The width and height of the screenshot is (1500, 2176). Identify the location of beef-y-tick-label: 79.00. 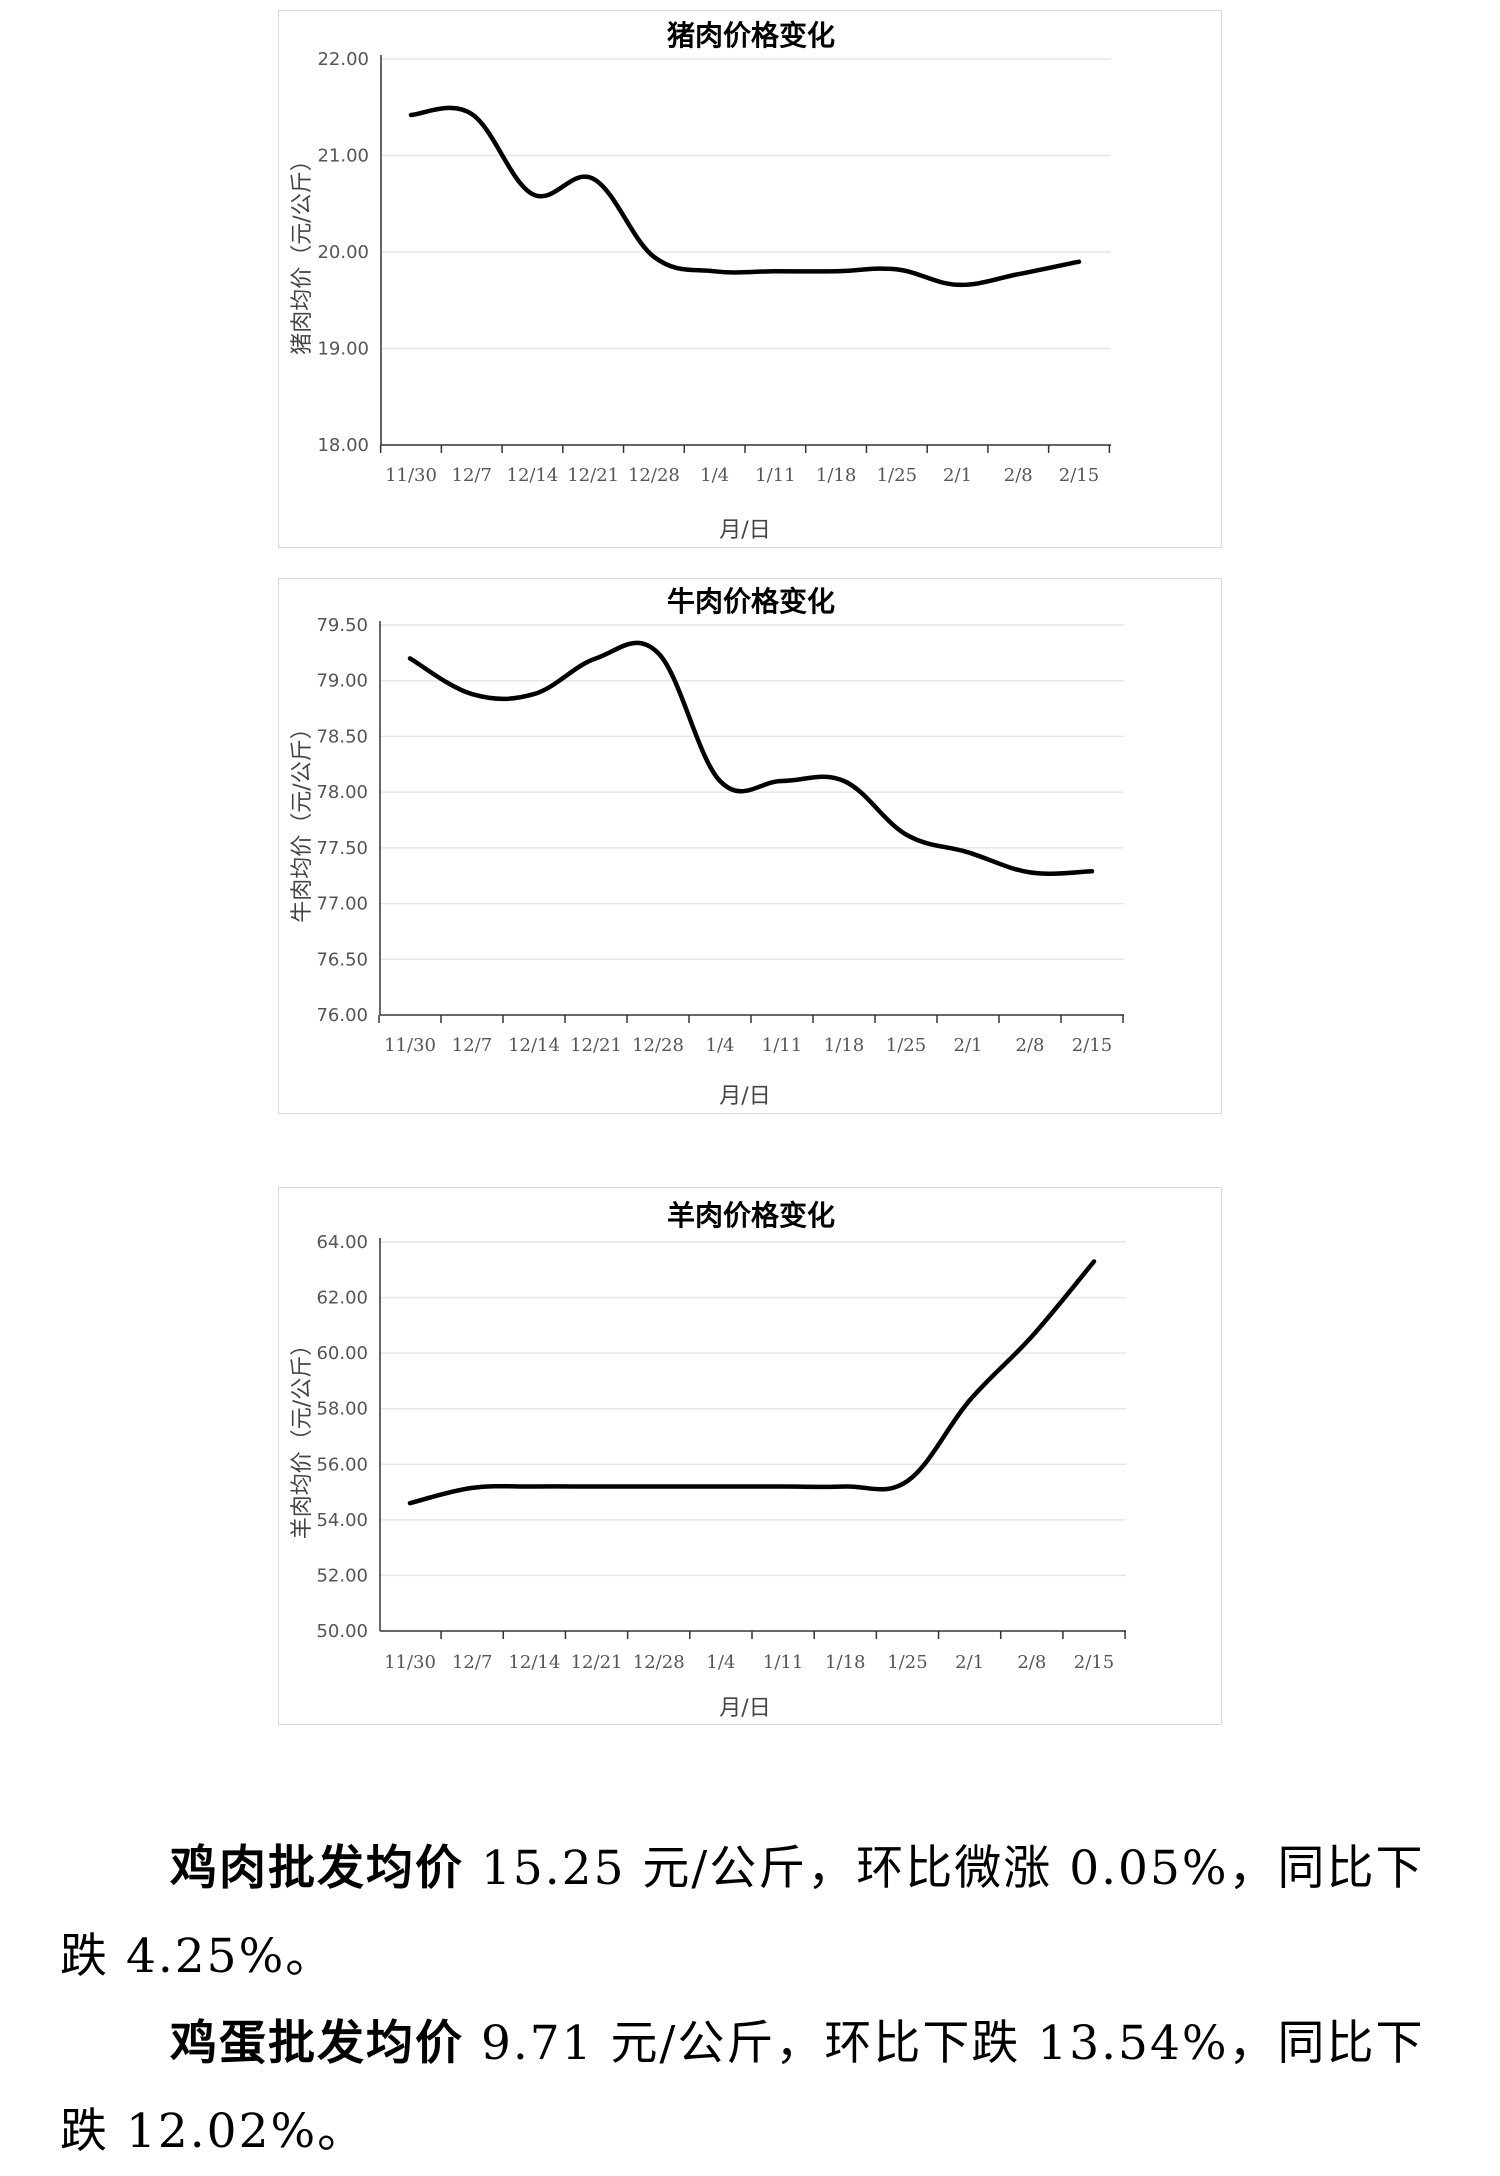
(342, 681).